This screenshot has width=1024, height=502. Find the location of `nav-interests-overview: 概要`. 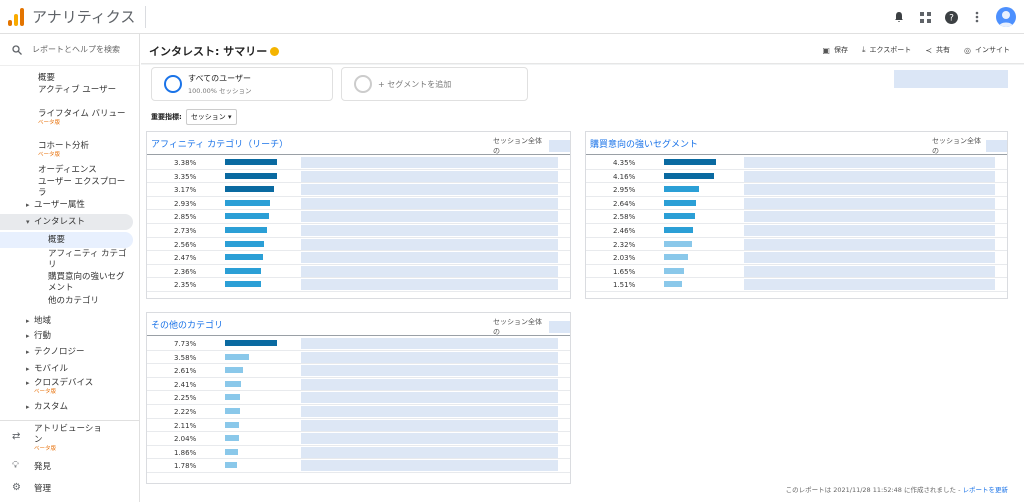

nav-interests-overview: 概要 is located at coordinates (57, 240).